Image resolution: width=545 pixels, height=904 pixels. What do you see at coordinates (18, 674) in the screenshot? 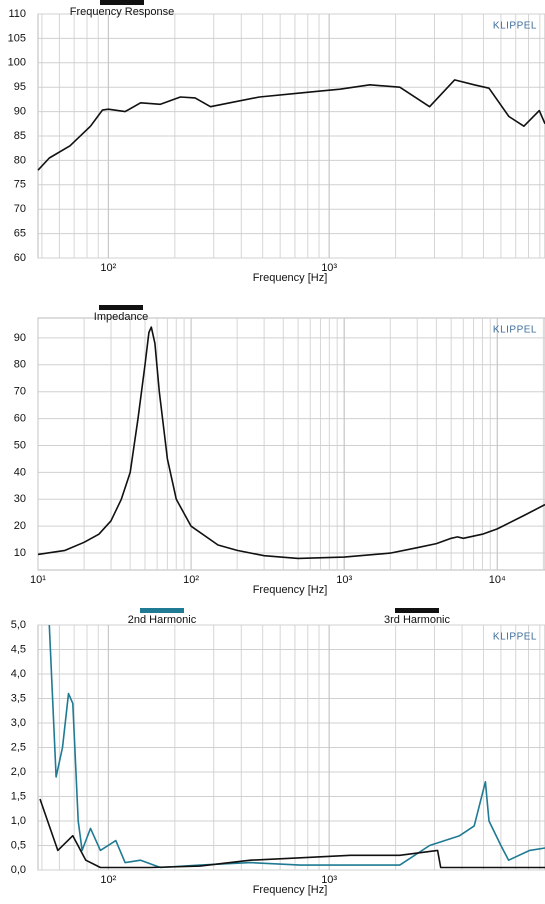
I see `y-tick-label: 4,0` at bounding box center [18, 674].